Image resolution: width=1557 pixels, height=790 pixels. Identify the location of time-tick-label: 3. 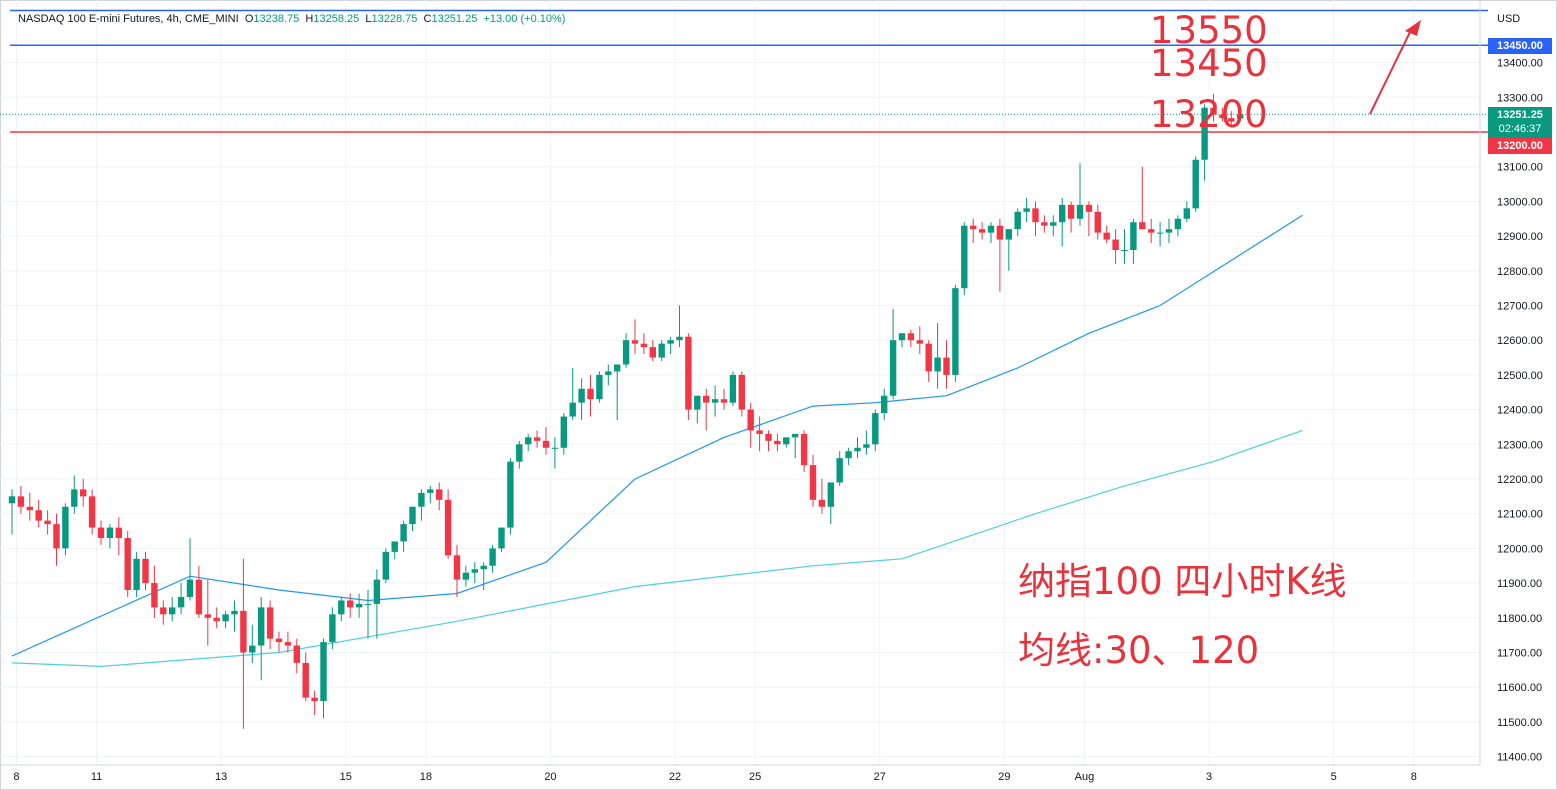
(1209, 777).